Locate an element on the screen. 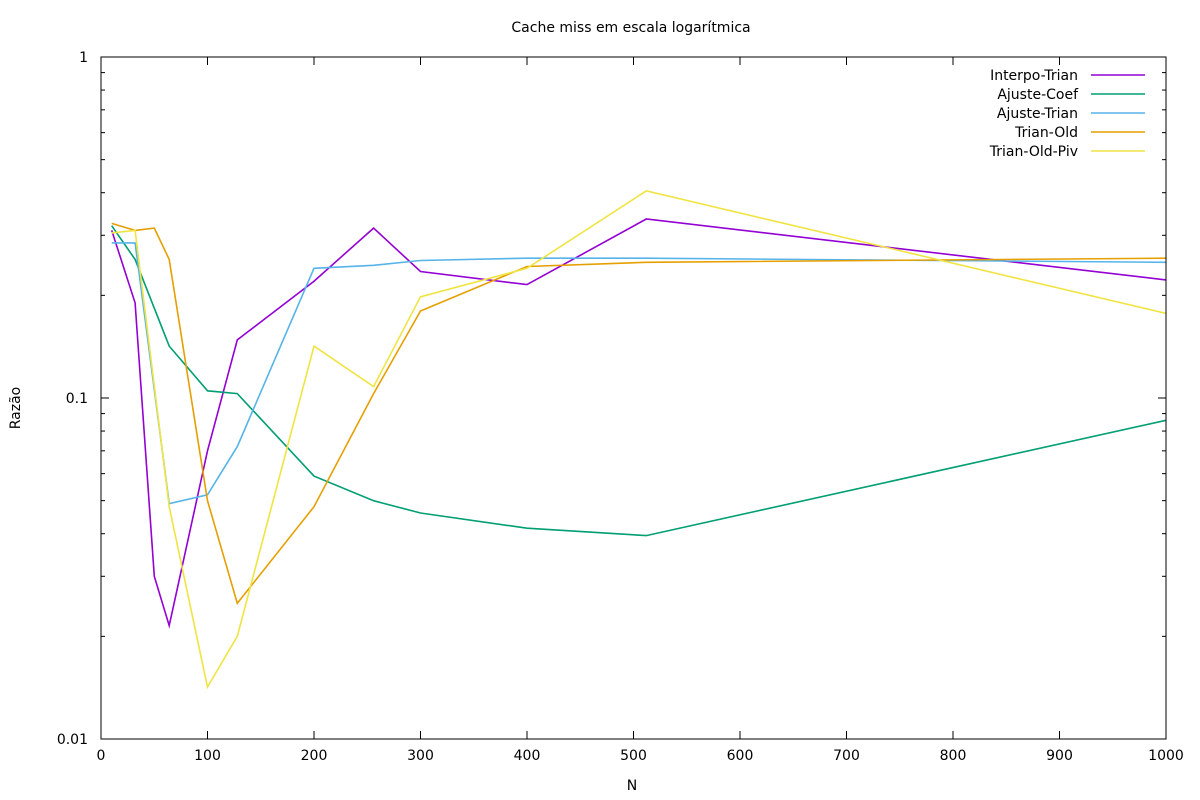  x-tick-label: 500 is located at coordinates (633, 756).